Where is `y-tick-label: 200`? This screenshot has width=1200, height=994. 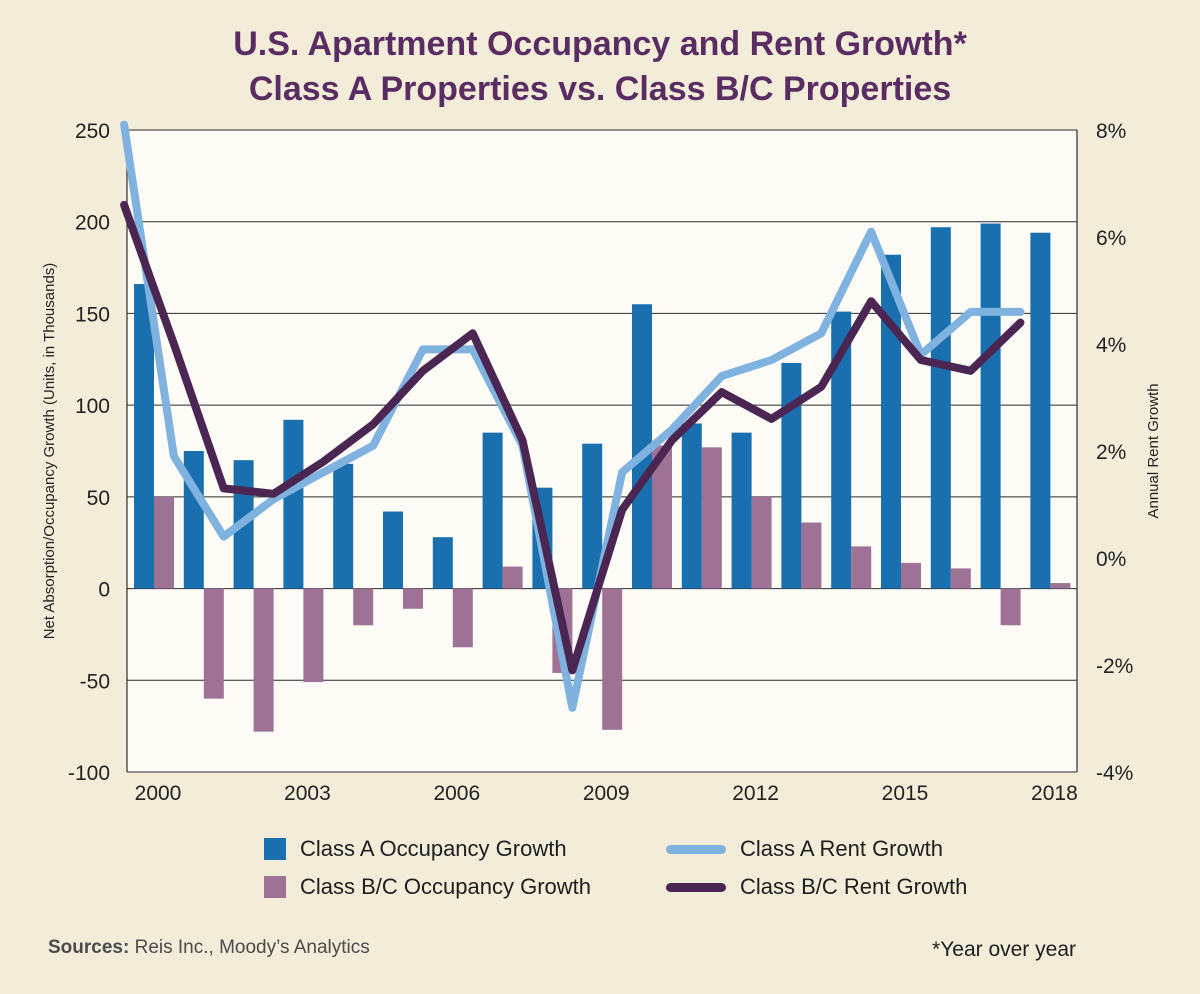
y-tick-label: 200 is located at coordinates (92, 223).